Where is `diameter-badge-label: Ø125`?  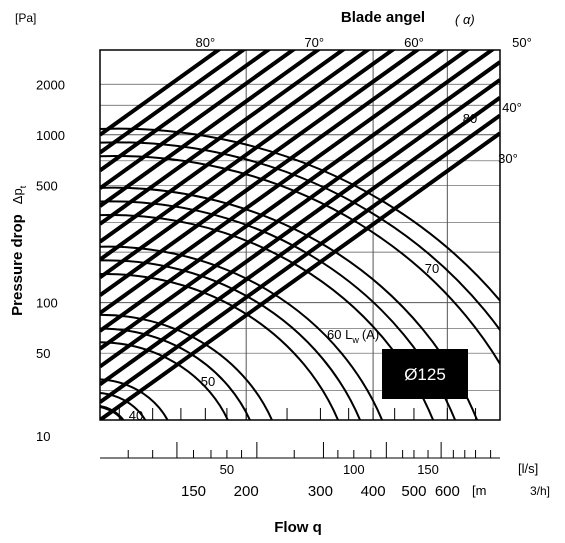 diameter-badge-label: Ø125 is located at coordinates (425, 374).